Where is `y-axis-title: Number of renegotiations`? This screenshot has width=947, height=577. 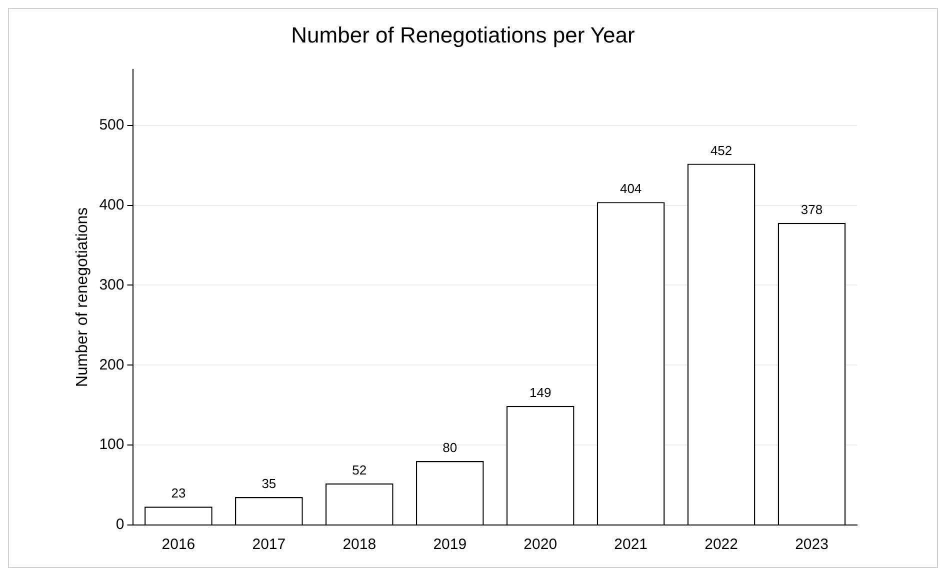 y-axis-title: Number of renegotiations is located at coordinates (83, 297).